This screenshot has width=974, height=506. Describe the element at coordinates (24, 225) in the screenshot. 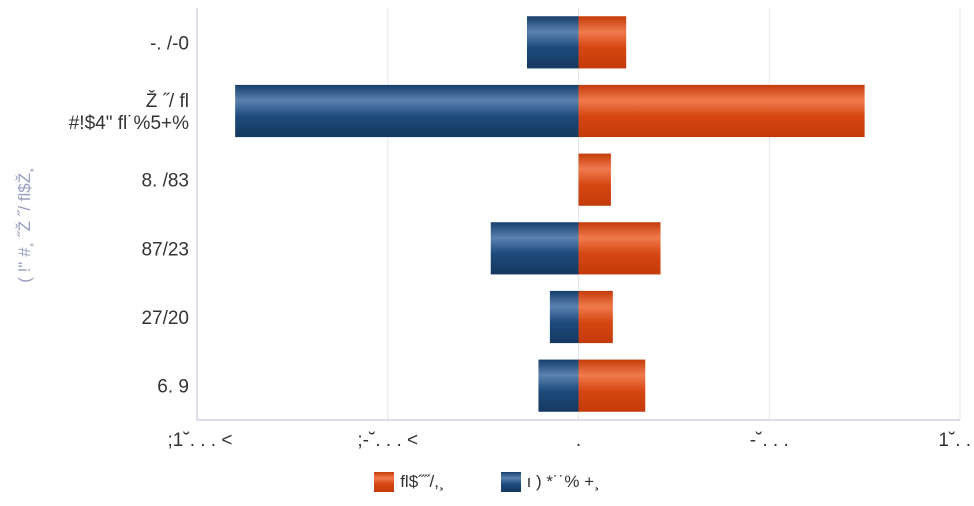

I see `y-axis-title: ( !" #¸ ˝Ž ˝/ fl$Ž¸` at that location.